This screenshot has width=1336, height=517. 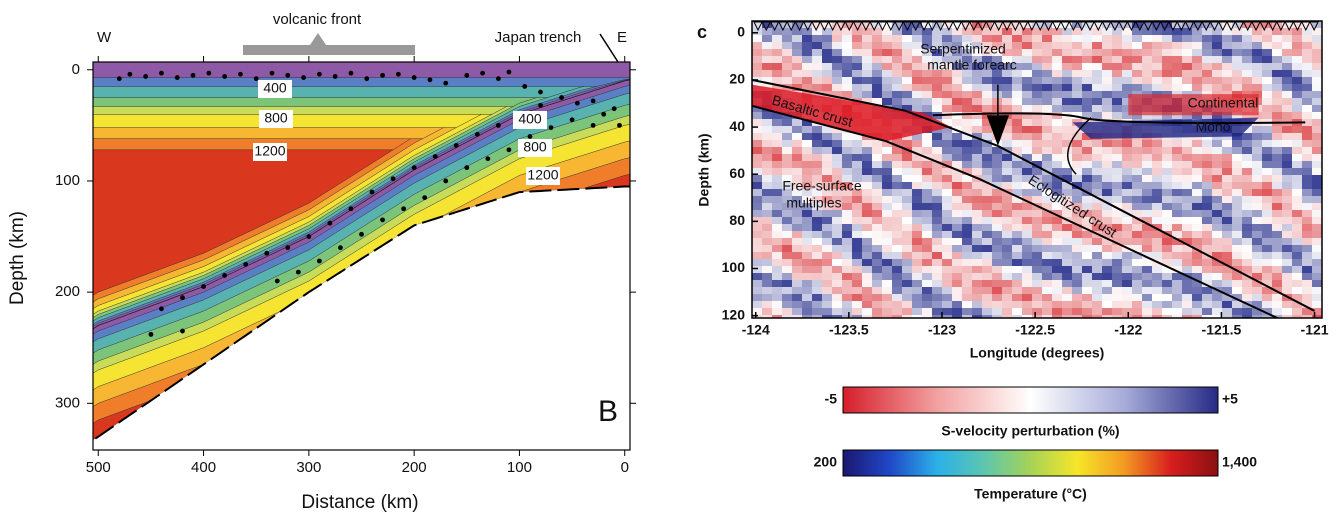 What do you see at coordinates (971, 65) in the screenshot?
I see `annotation: mantle forearc` at bounding box center [971, 65].